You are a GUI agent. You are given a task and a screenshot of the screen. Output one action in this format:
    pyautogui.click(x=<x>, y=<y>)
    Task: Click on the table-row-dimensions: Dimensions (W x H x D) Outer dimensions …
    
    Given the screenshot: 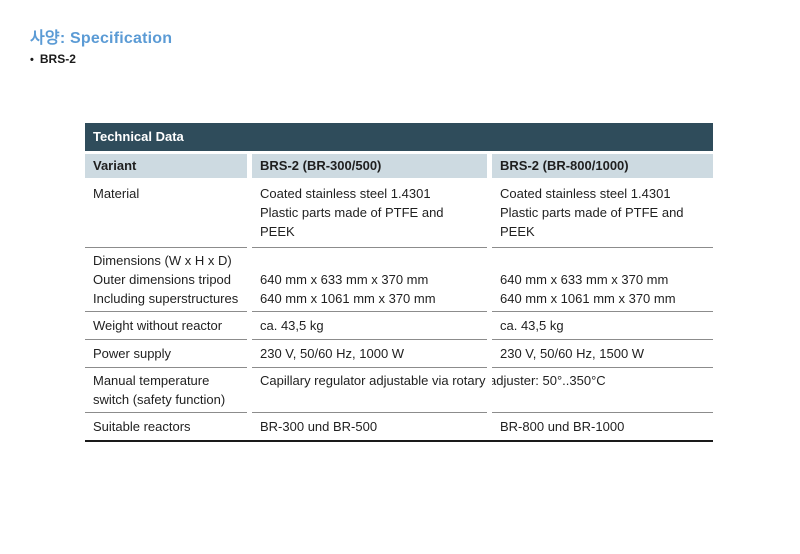 What is the action you would take?
    pyautogui.click(x=399, y=280)
    